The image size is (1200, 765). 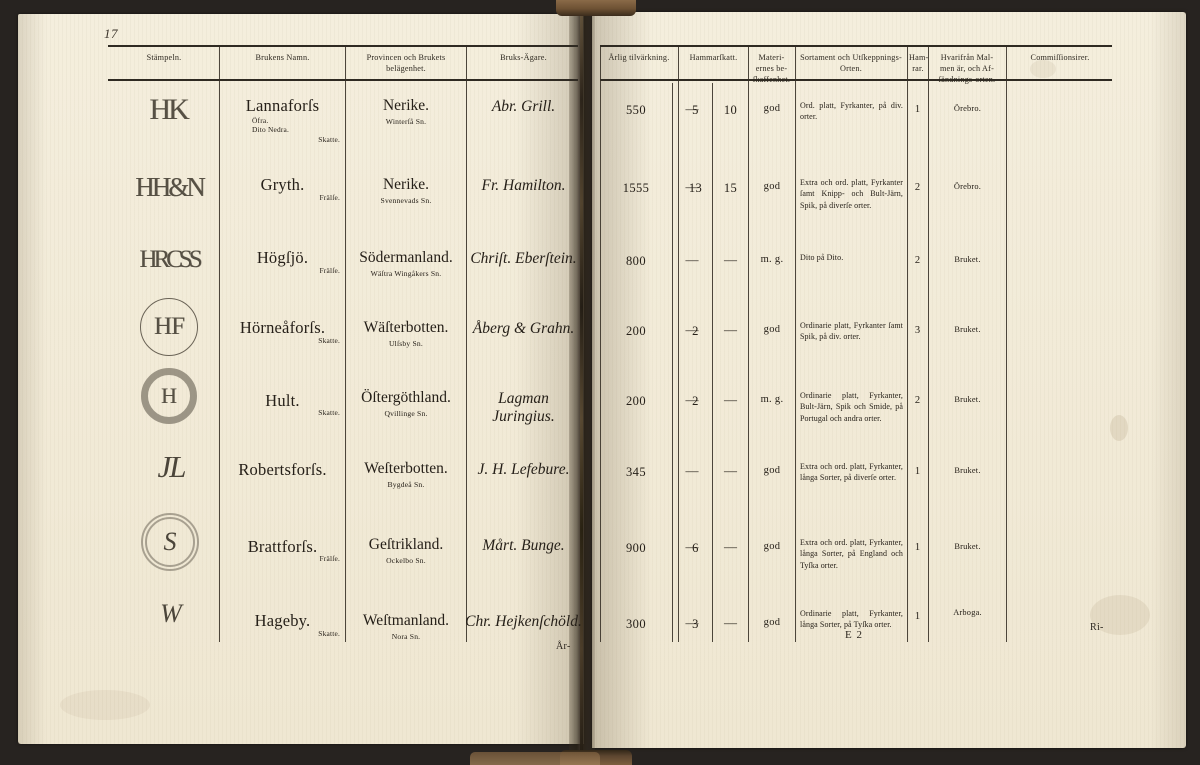 I want to click on parish: Ockelbo Sn., so click(x=406, y=560).